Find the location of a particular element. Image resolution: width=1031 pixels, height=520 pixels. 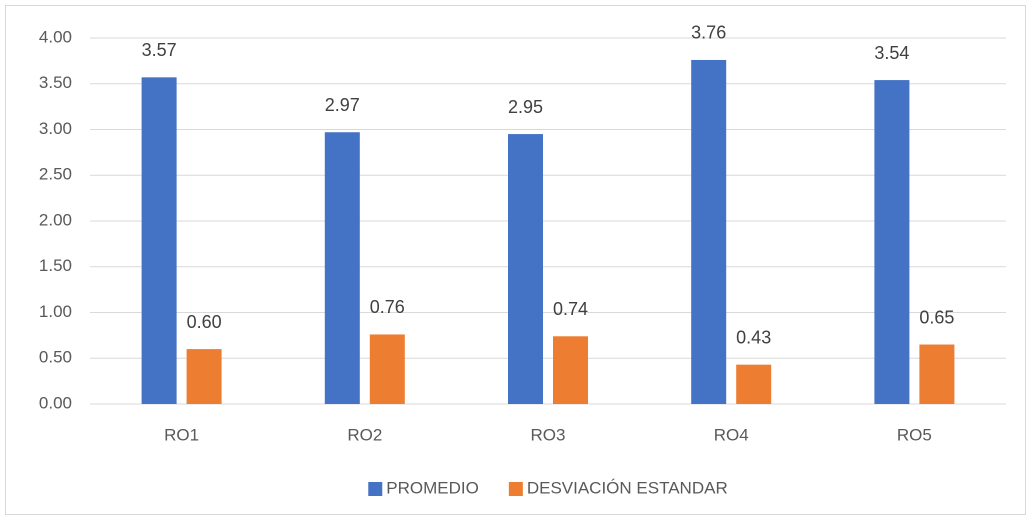

y-tick-label: 2.50 is located at coordinates (55, 174).